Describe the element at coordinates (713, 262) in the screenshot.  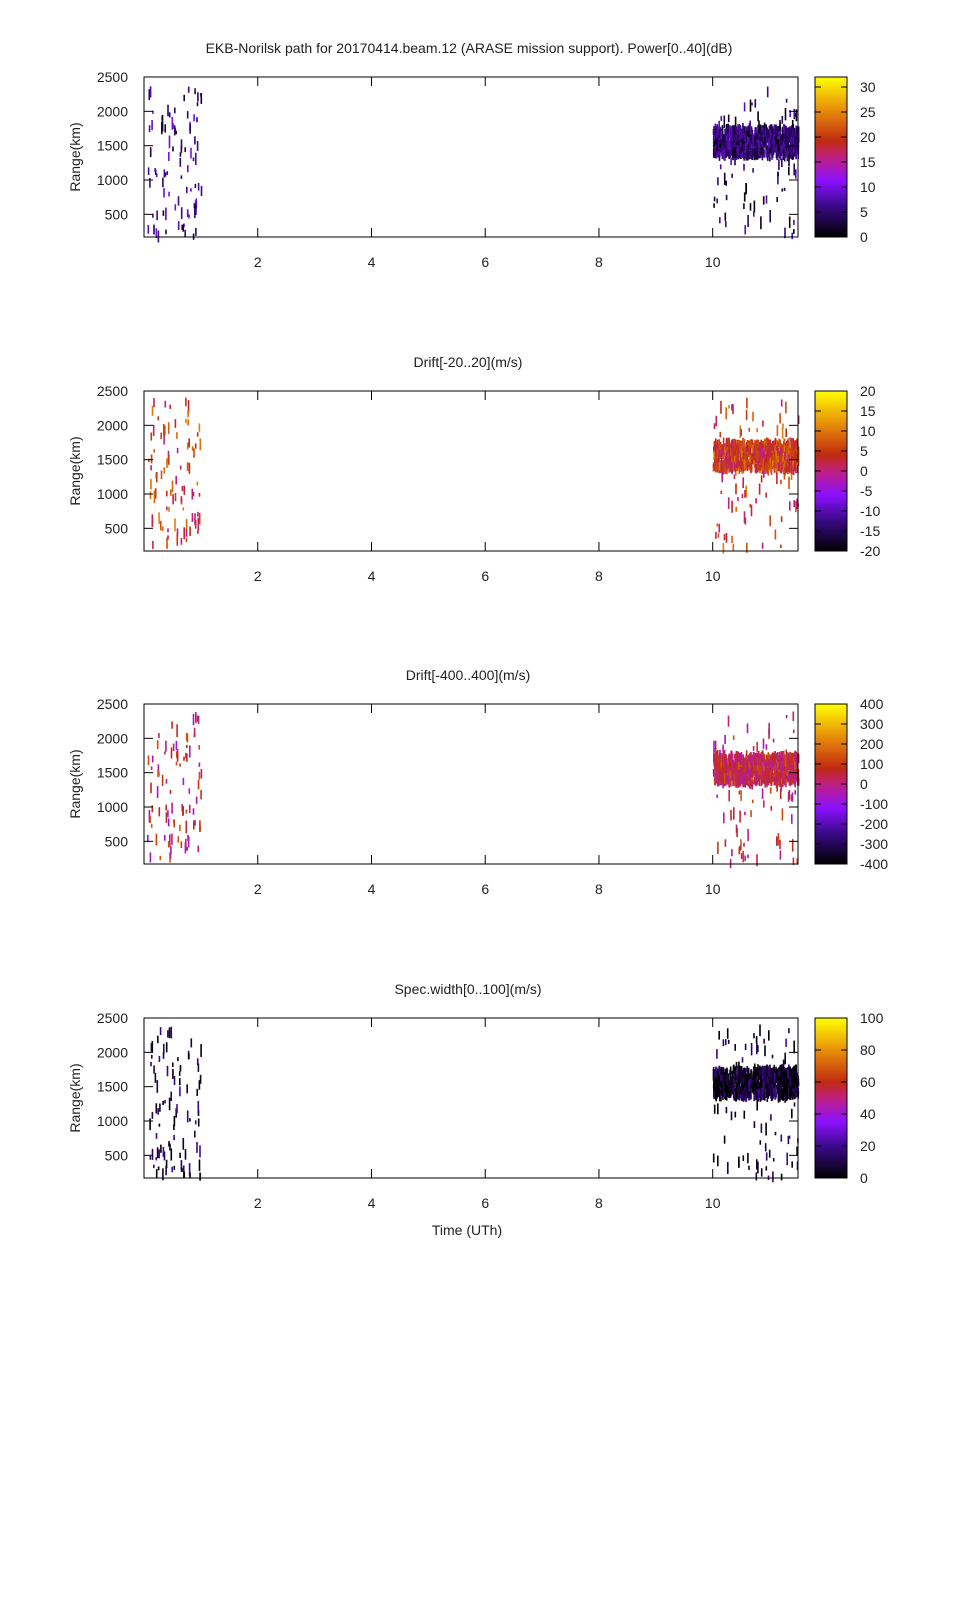
I see `x-tick-label: 10` at that location.